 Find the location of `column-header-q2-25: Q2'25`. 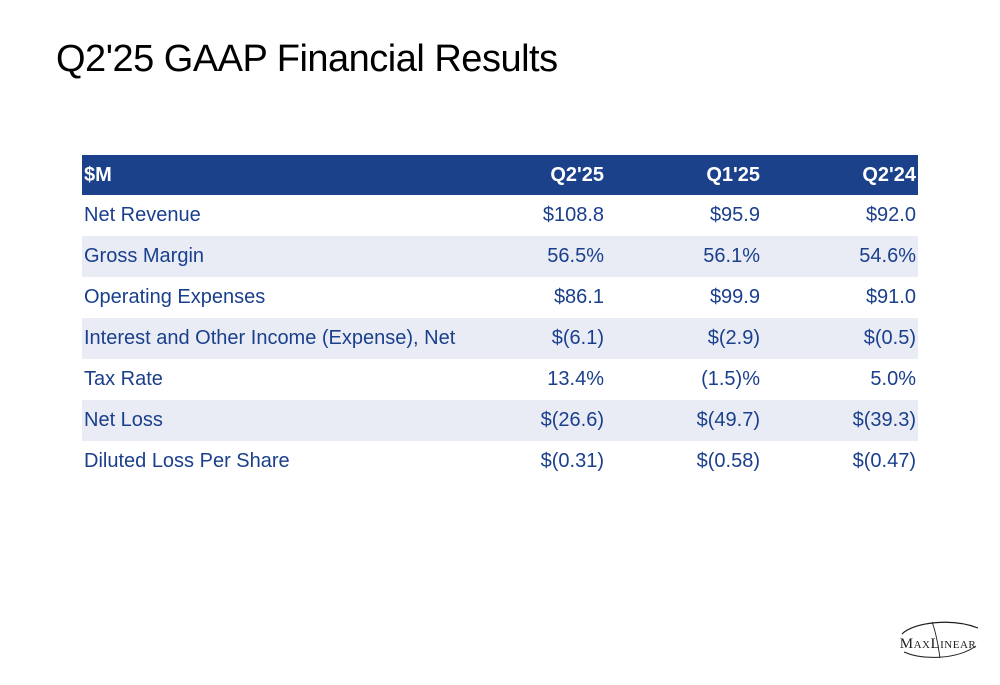

column-header-q2-25: Q2'25 is located at coordinates (525, 175).